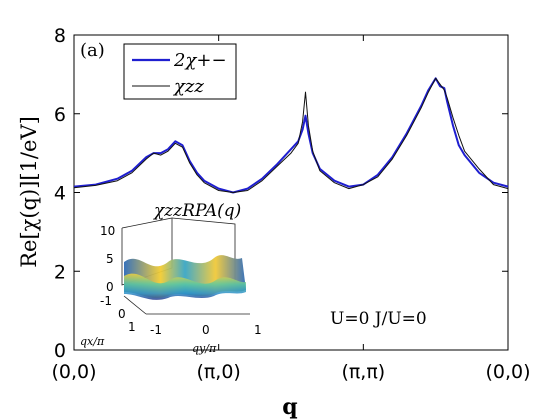 The width and height of the screenshot is (560, 420). I want to click on x-tick-label: (π,π), so click(363, 372).